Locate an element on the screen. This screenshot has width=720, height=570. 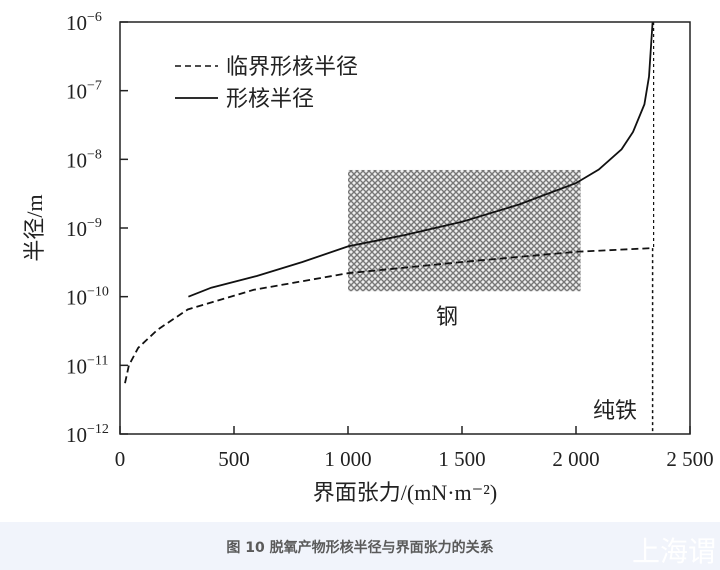
x-tick-label: 1 000 is located at coordinates (347, 459).